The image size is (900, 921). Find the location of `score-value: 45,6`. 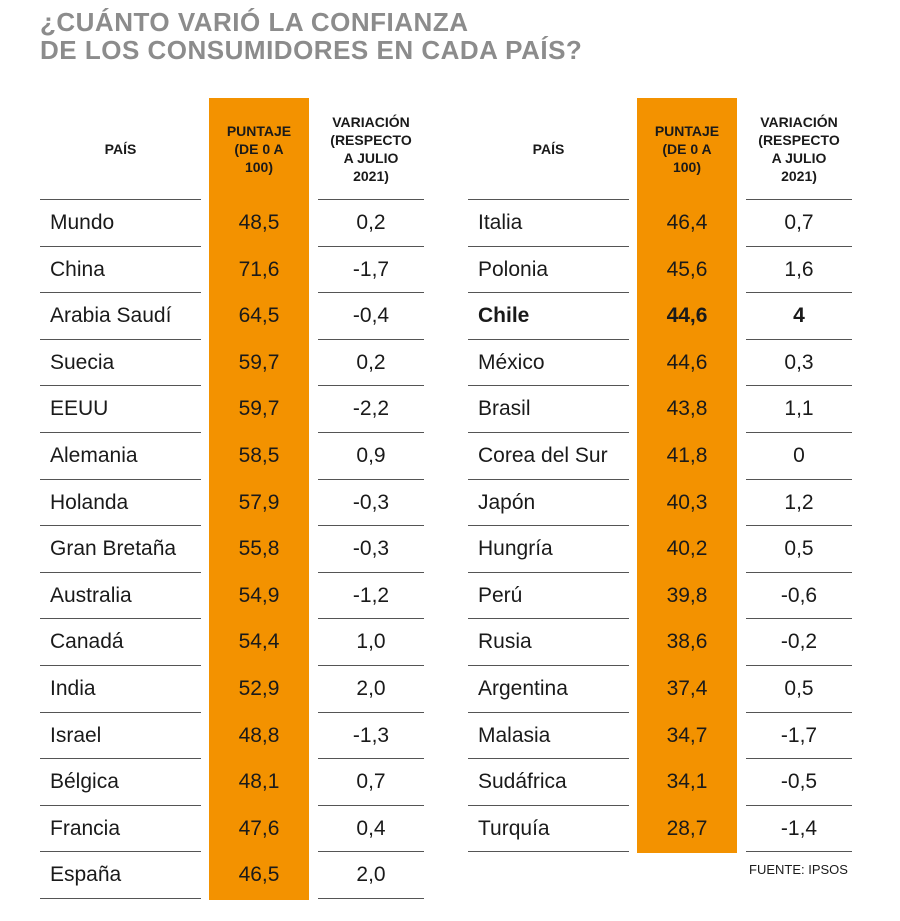

score-value: 45,6 is located at coordinates (687, 269).